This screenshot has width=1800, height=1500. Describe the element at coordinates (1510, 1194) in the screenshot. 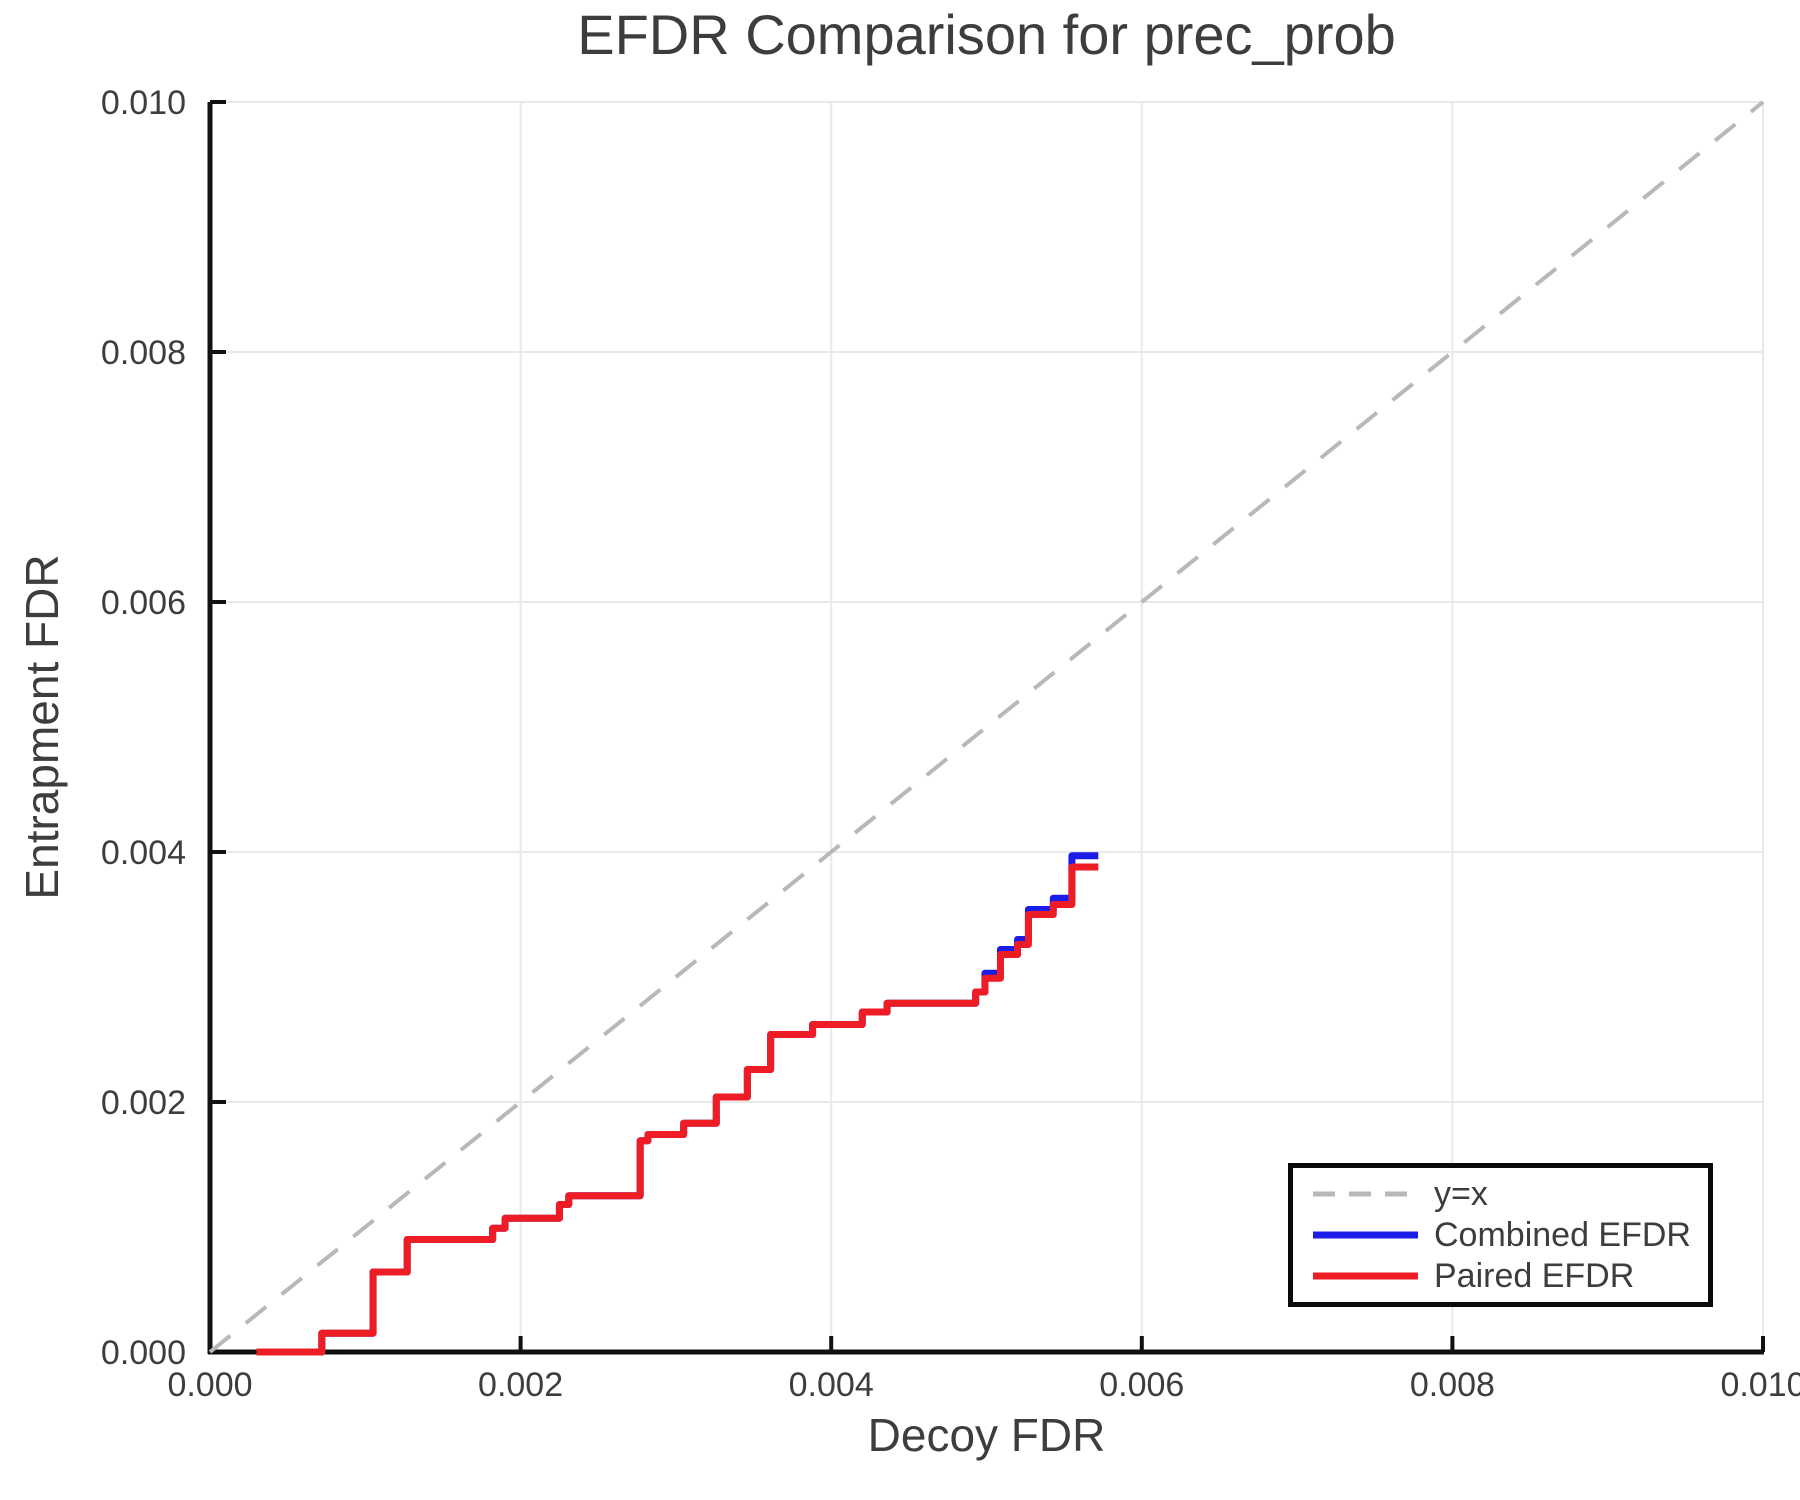

I see `legend-item-identity: y=x` at that location.